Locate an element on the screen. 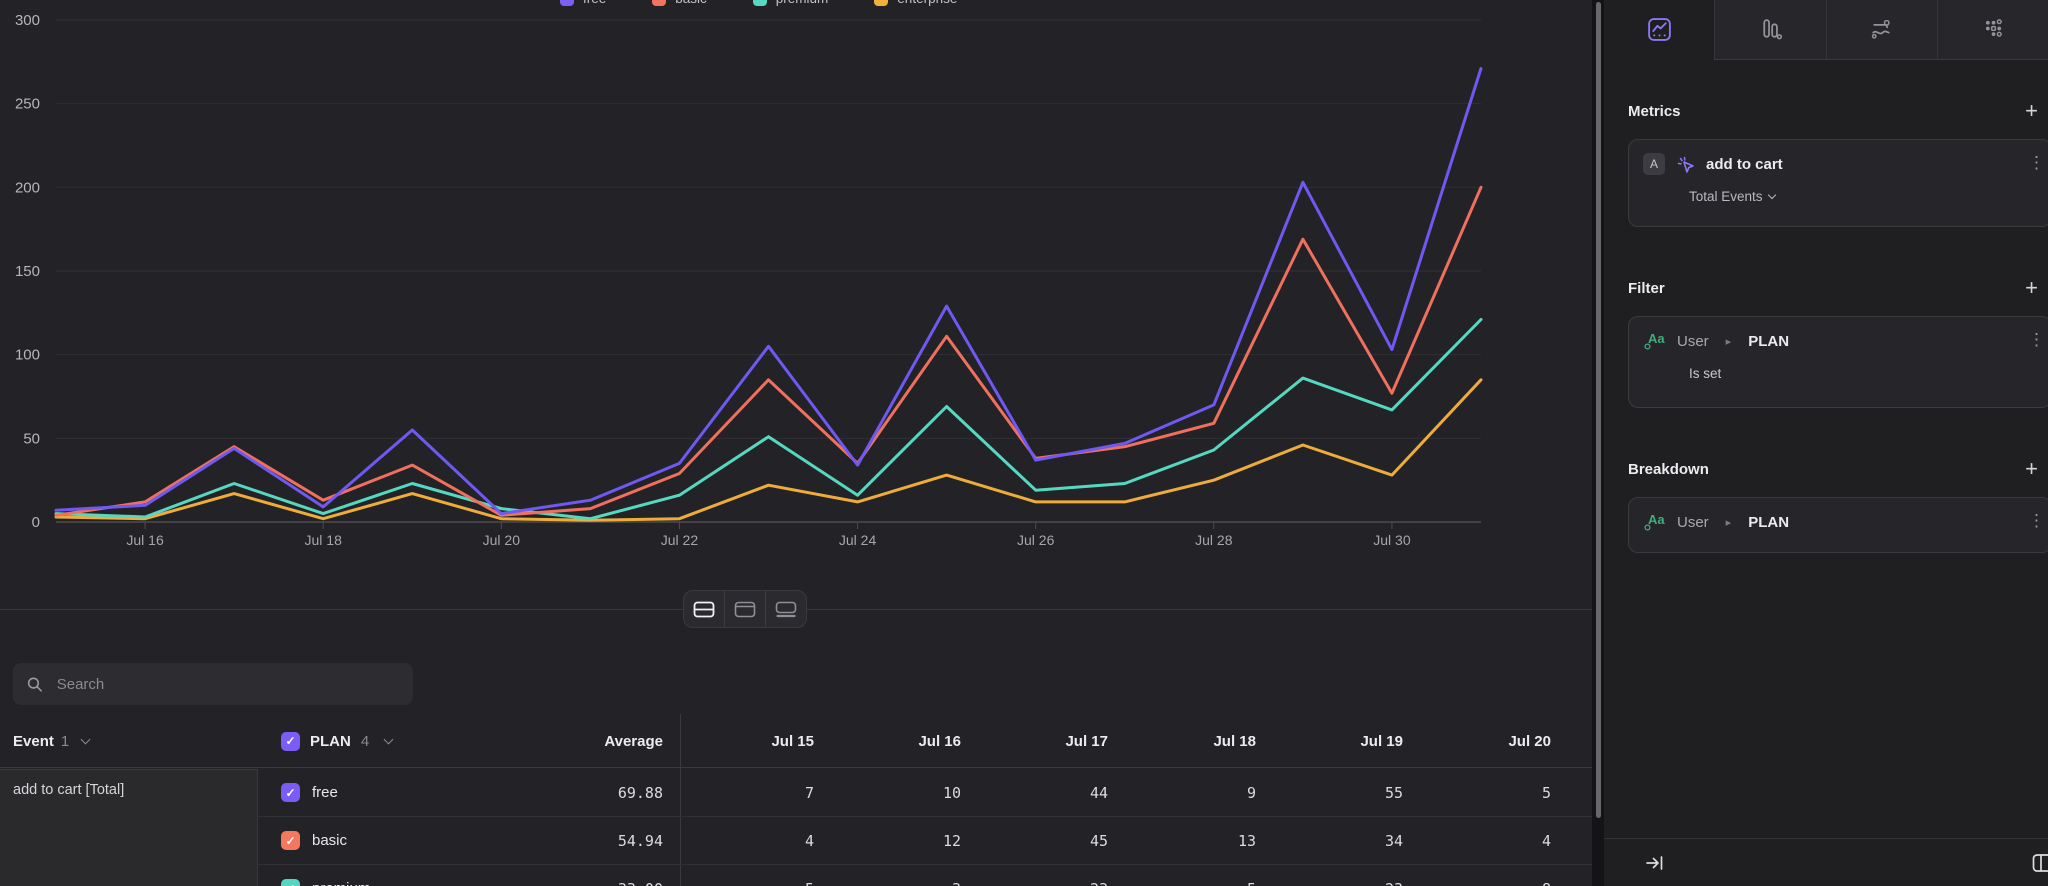 This screenshot has width=2048, height=886. row-average: 33.00 is located at coordinates (591, 883).